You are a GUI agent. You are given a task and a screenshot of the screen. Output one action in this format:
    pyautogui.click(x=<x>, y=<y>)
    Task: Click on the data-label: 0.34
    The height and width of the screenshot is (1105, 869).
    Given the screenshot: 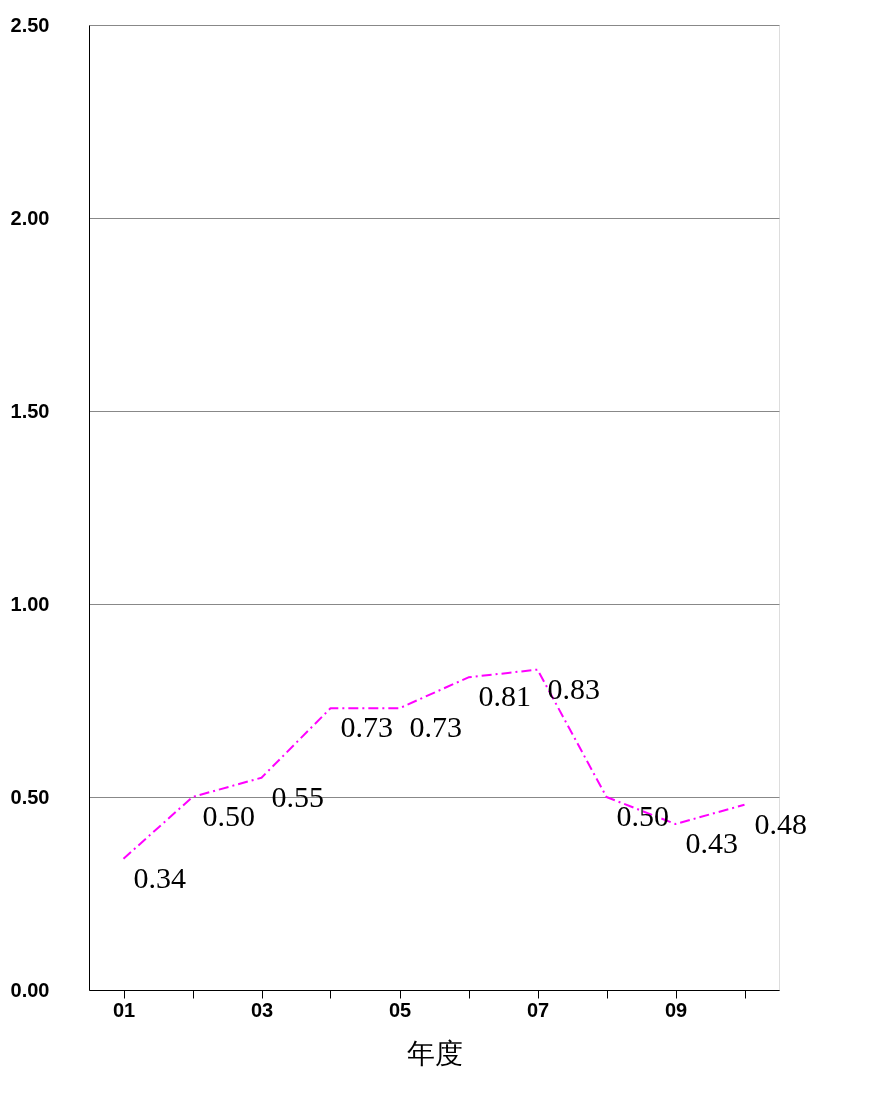 What is the action you would take?
    pyautogui.click(x=159, y=877)
    